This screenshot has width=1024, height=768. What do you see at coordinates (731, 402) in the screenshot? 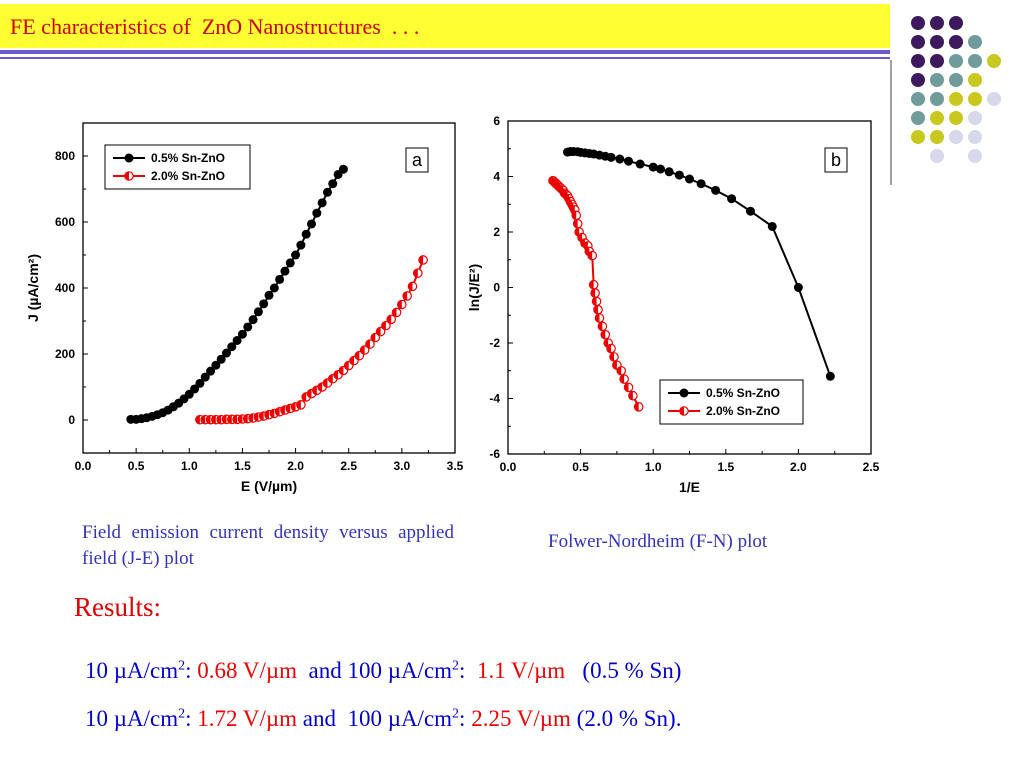
I see `legend-box` at bounding box center [731, 402].